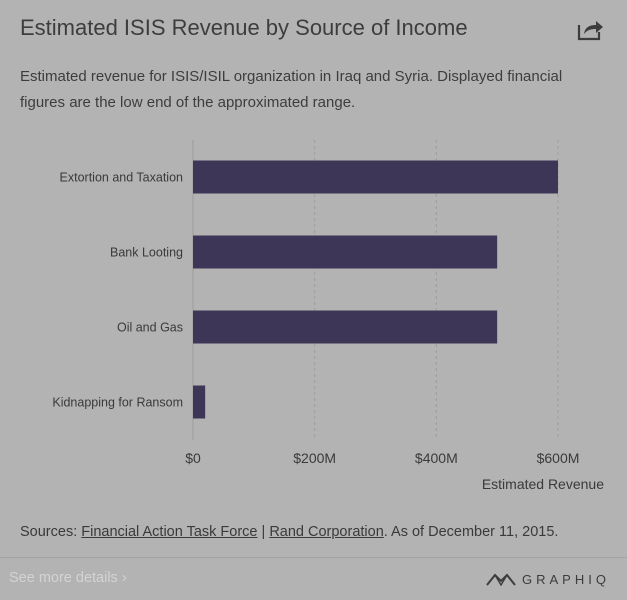 This screenshot has height=600, width=627. I want to click on category-label: Bank Looting, so click(146, 253).